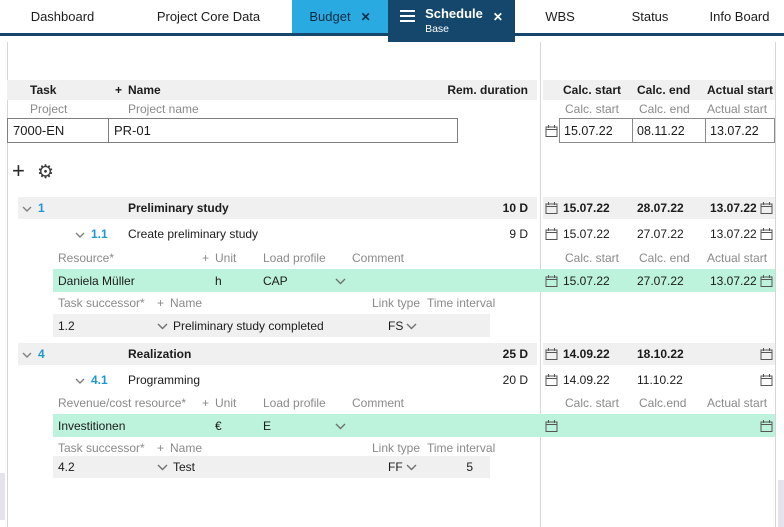  What do you see at coordinates (248, 325) in the screenshot?
I see `successor-name: Preliminary study completed` at bounding box center [248, 325].